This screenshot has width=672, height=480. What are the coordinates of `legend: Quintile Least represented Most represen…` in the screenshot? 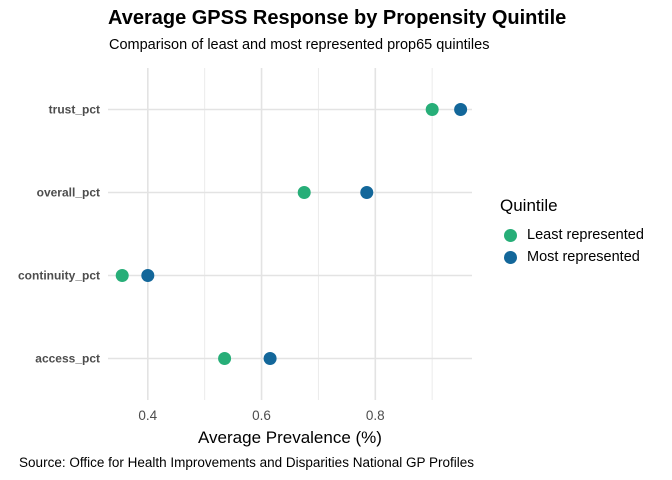 It's located at (572, 232).